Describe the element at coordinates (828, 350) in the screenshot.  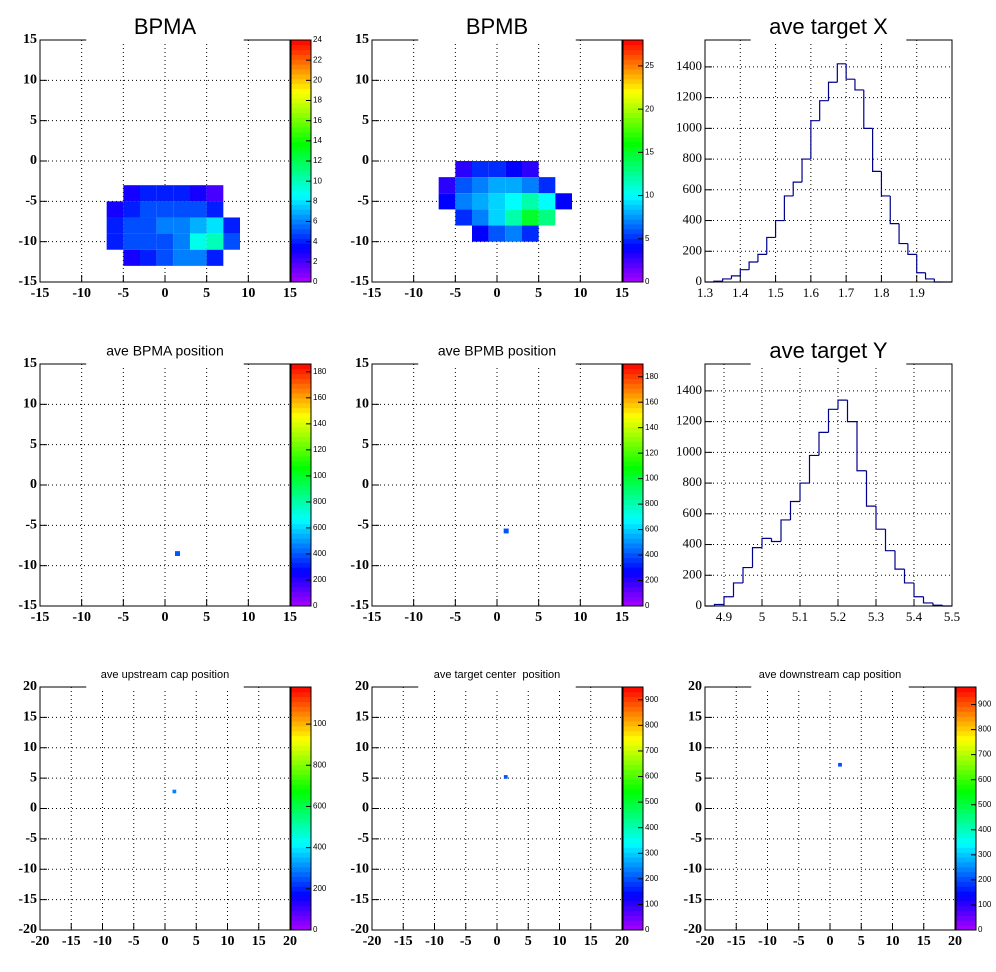
I see `panel-title: ave target Y` at that location.